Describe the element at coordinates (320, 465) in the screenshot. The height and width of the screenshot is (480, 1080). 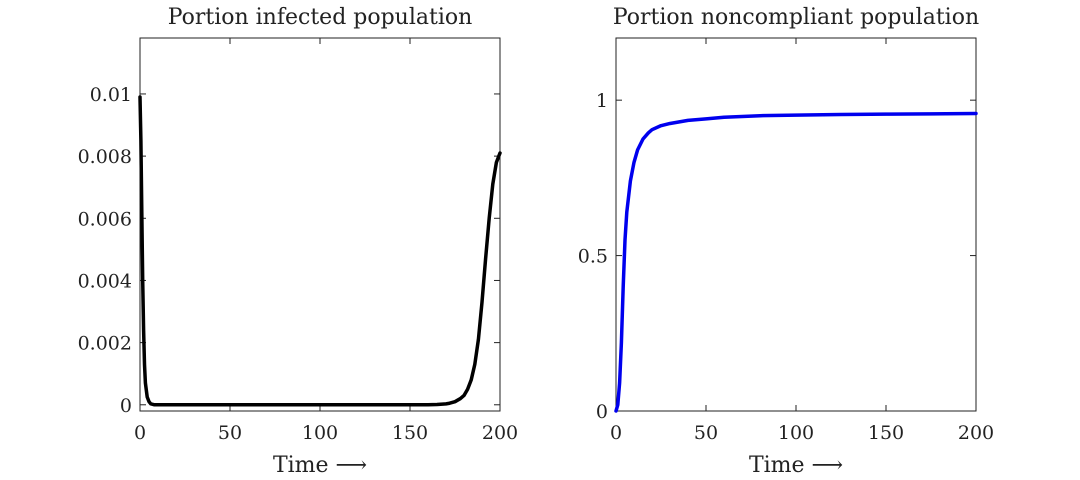
I see `infected-x-axis-label: Time ⟶` at that location.